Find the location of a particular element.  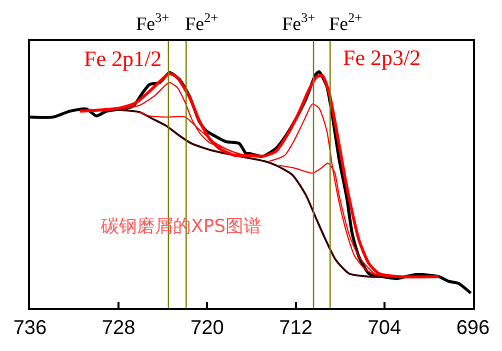

x-tick-label: 736 is located at coordinates (30, 328).